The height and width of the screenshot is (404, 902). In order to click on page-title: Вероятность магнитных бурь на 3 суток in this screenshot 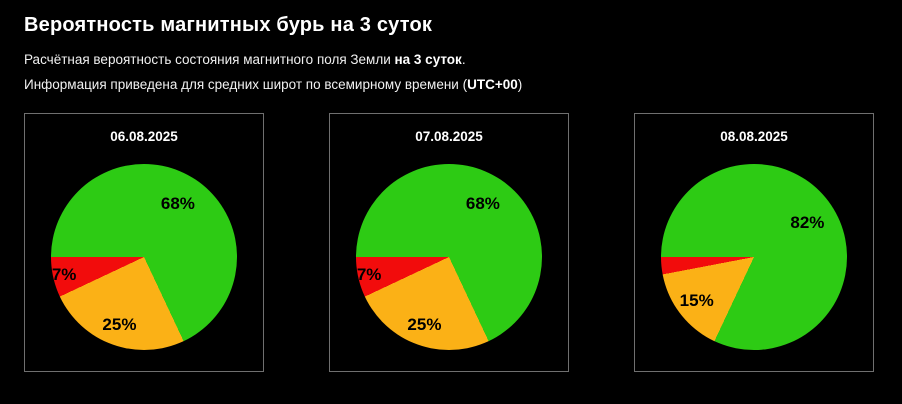, I will do `click(228, 25)`.